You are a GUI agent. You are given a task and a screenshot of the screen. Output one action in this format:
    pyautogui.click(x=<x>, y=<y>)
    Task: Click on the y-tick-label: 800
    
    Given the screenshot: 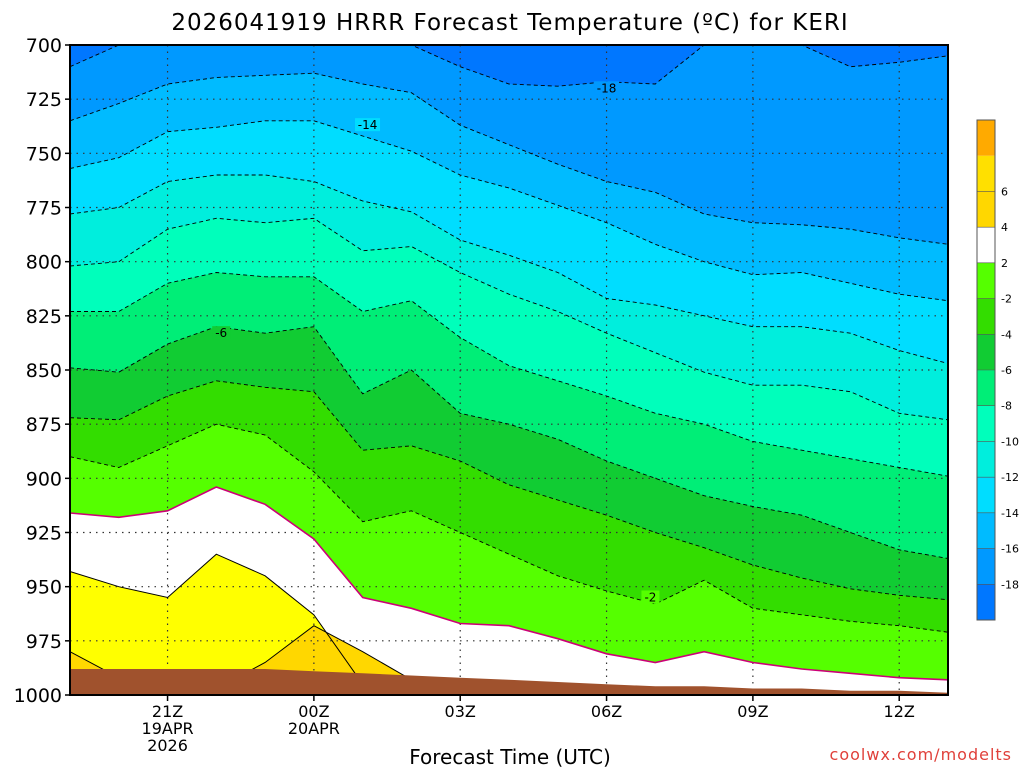 What is the action you would take?
    pyautogui.click(x=44, y=263)
    